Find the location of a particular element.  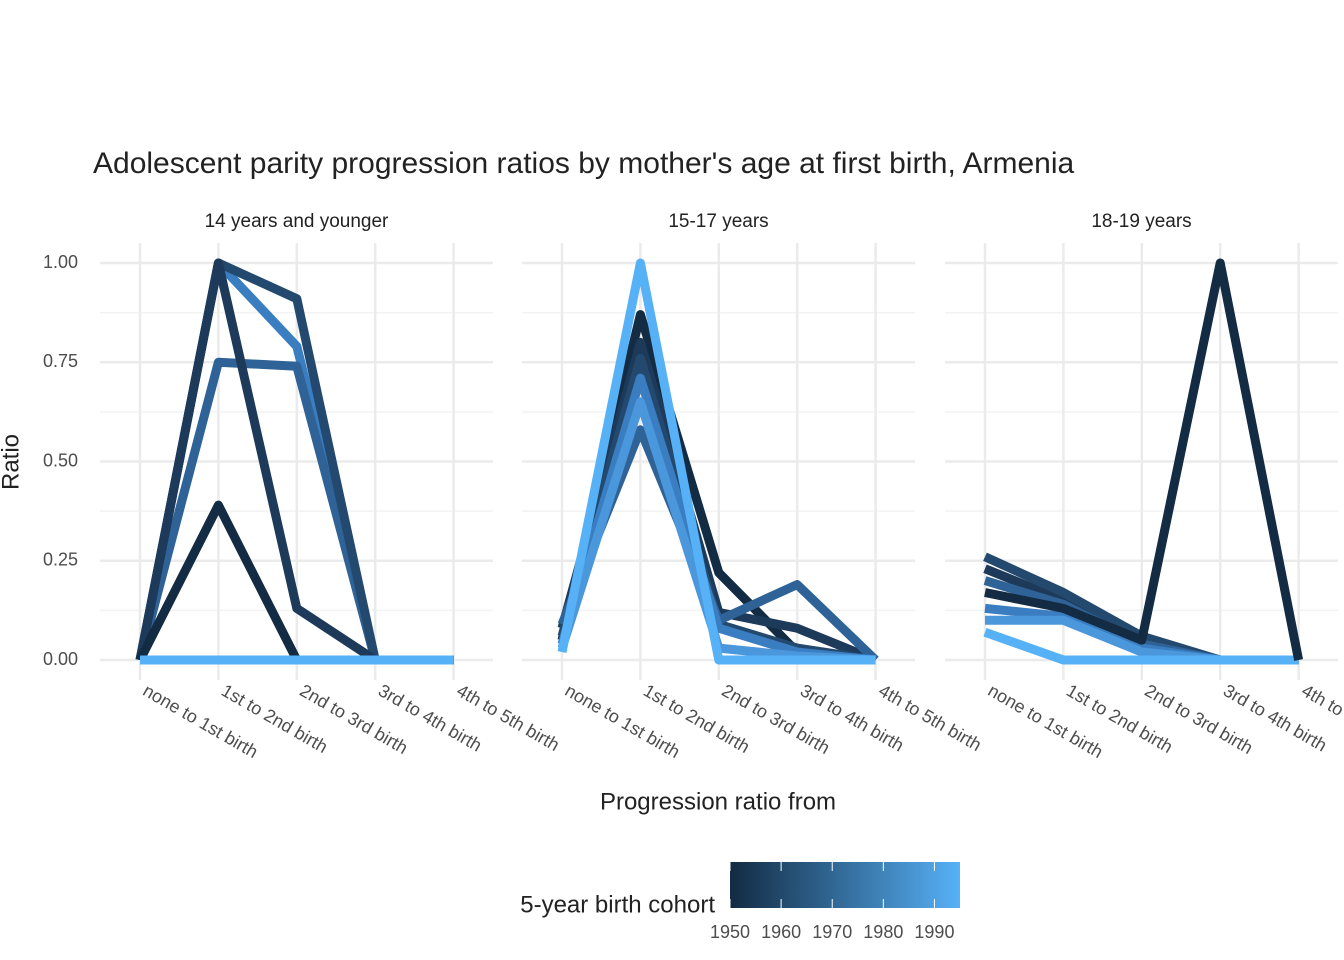

x-axis-label: Progression ratio from is located at coordinates (718, 801).